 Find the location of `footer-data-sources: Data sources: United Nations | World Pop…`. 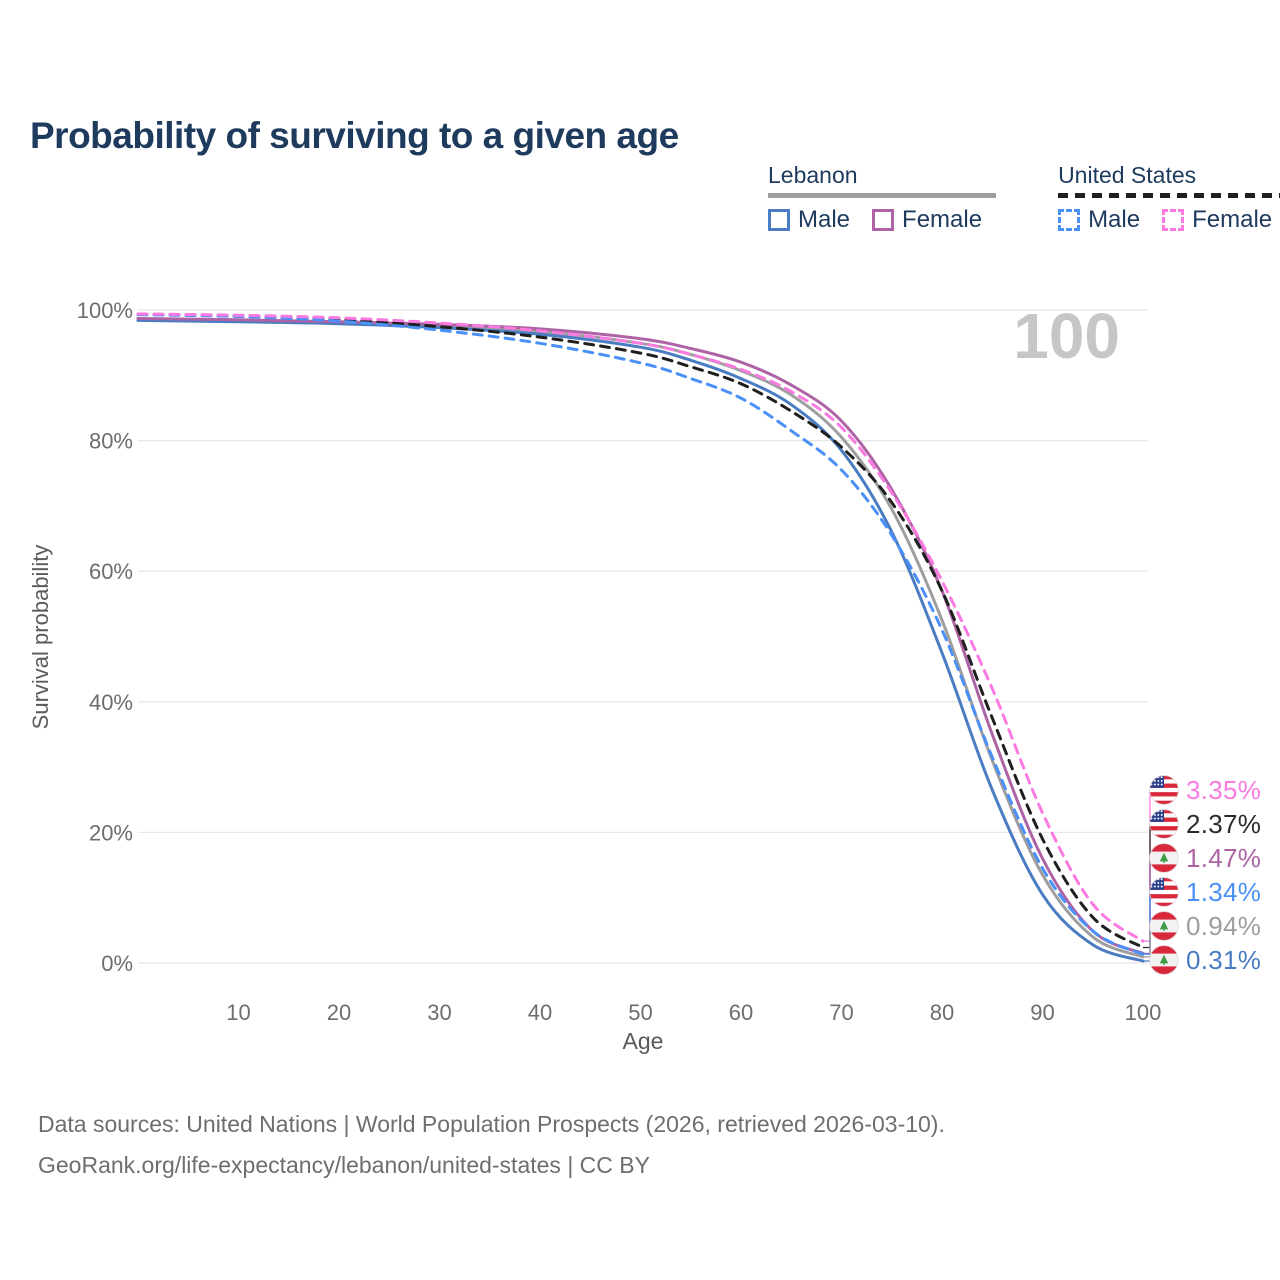

footer-data-sources: Data sources: United Nations | World Pop… is located at coordinates (491, 1124).